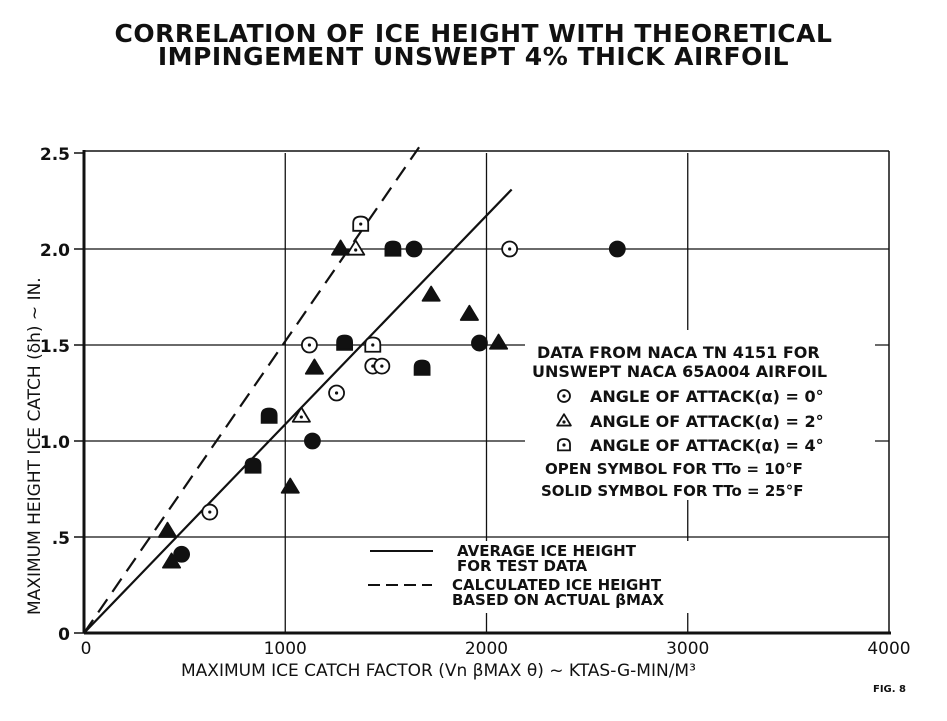  Describe the element at coordinates (707, 421) in the screenshot. I see `legend-entry-label: ANGLE OF ATTACK(α) = 2°` at that location.